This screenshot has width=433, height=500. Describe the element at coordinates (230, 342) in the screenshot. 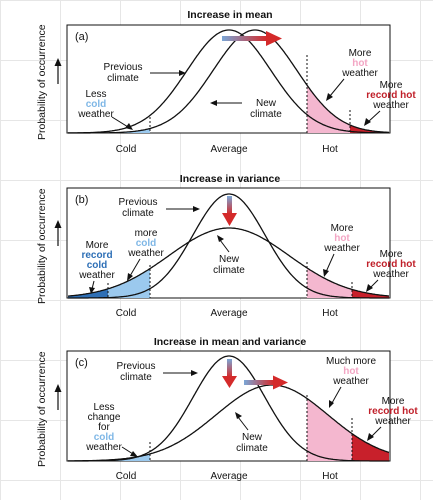

I see `panel-c-title: Increase in mean and variance` at that location.